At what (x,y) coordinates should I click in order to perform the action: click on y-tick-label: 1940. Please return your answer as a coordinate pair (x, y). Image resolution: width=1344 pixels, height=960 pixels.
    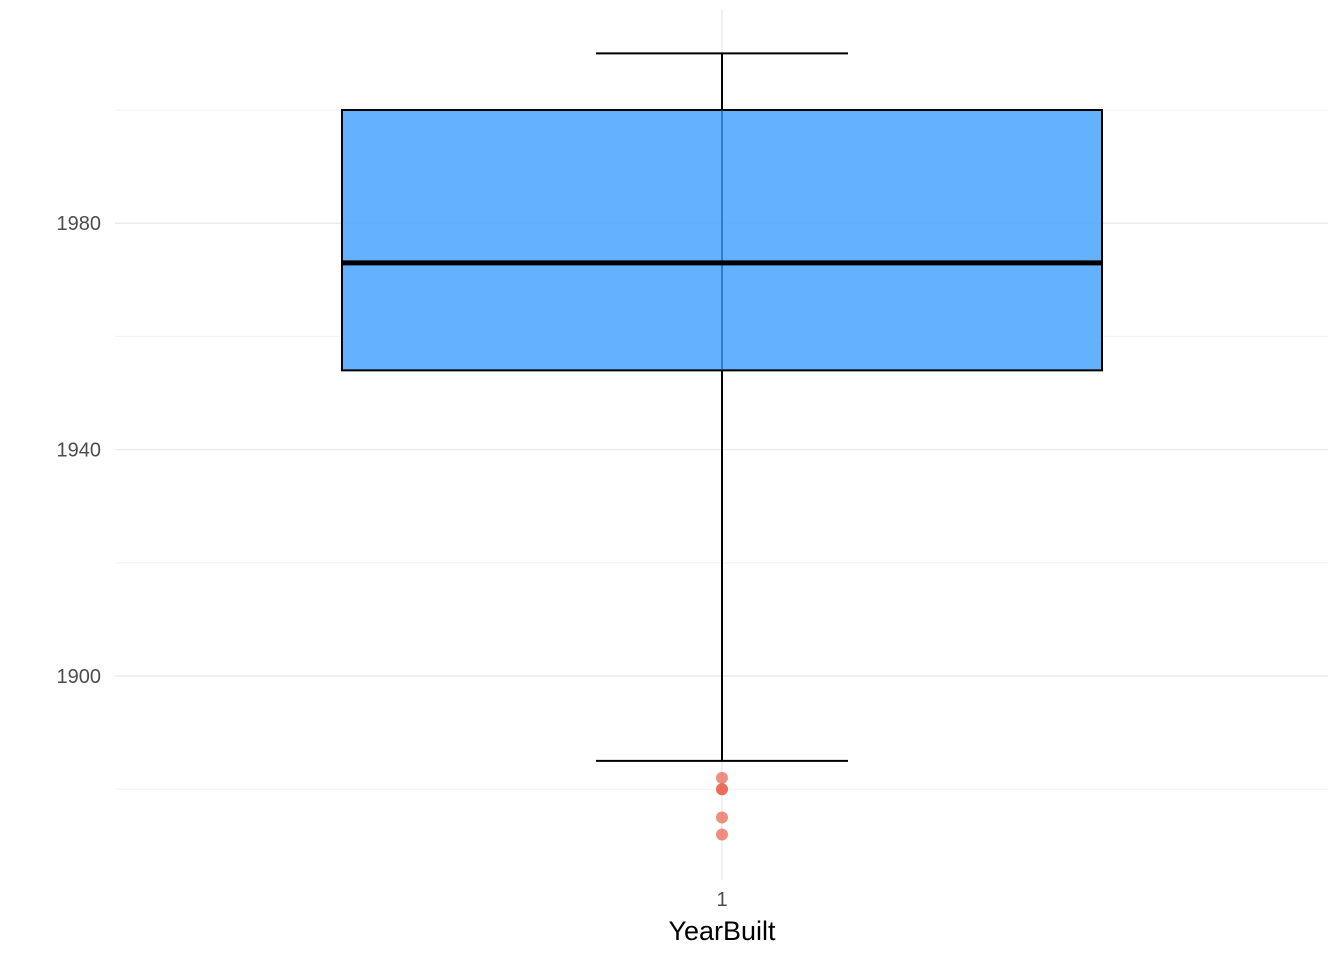
    Looking at the image, I should click on (79, 451).